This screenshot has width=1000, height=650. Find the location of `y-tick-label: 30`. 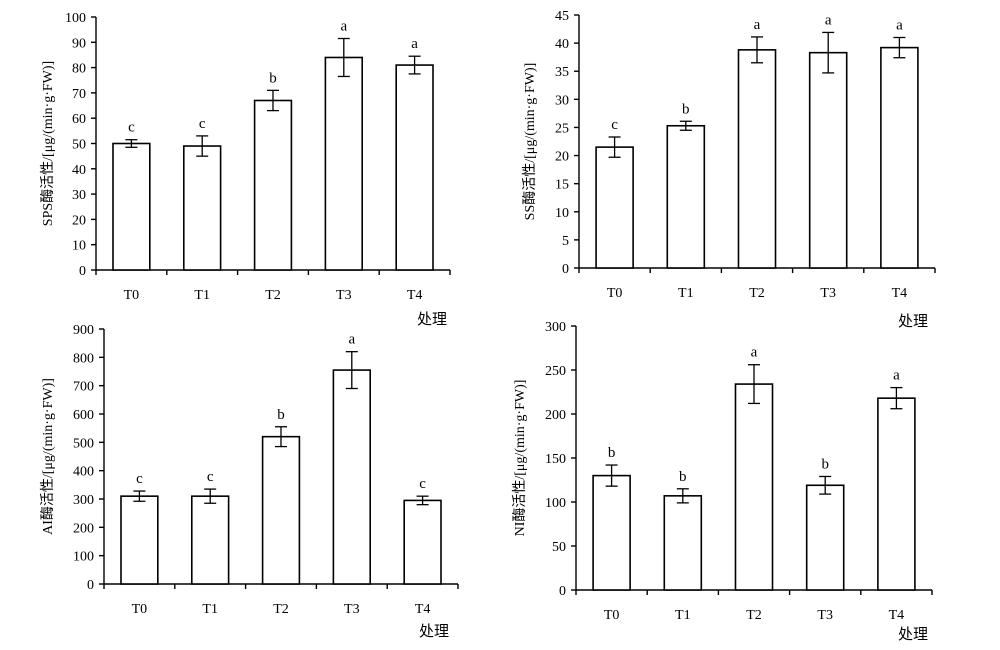

y-tick-label: 30 is located at coordinates (562, 100).